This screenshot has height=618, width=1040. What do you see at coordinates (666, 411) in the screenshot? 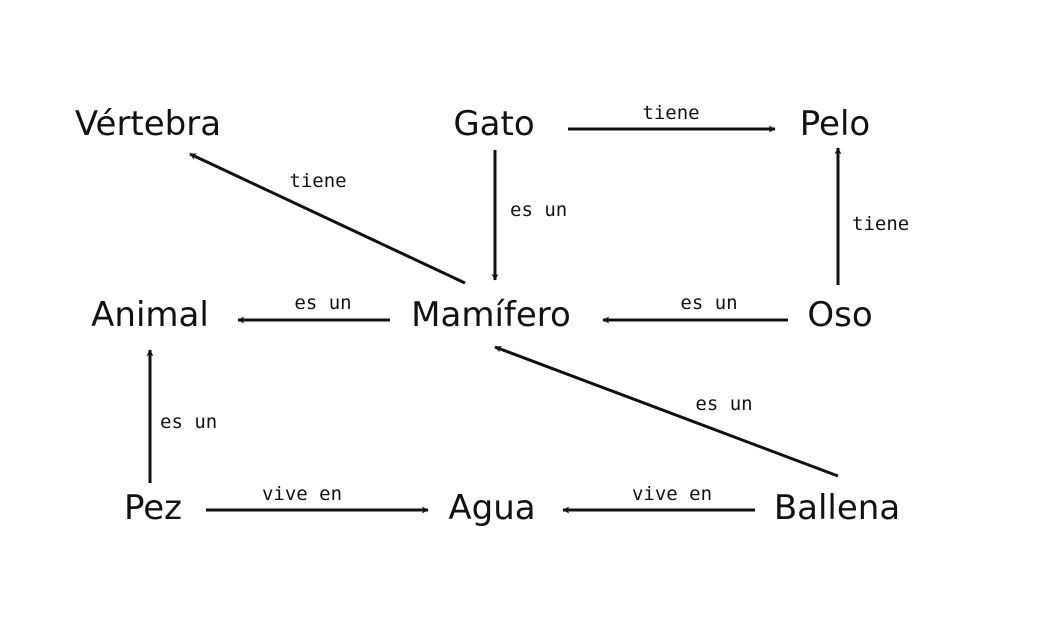
I see `edge-ballena-mamifero` at bounding box center [666, 411].